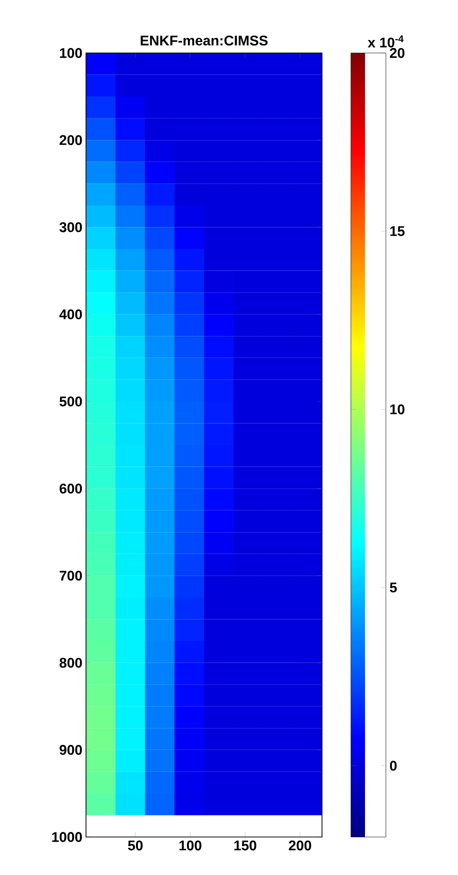 The image size is (458, 875). What do you see at coordinates (71, 140) in the screenshot?
I see `y-tick-label: 200` at bounding box center [71, 140].